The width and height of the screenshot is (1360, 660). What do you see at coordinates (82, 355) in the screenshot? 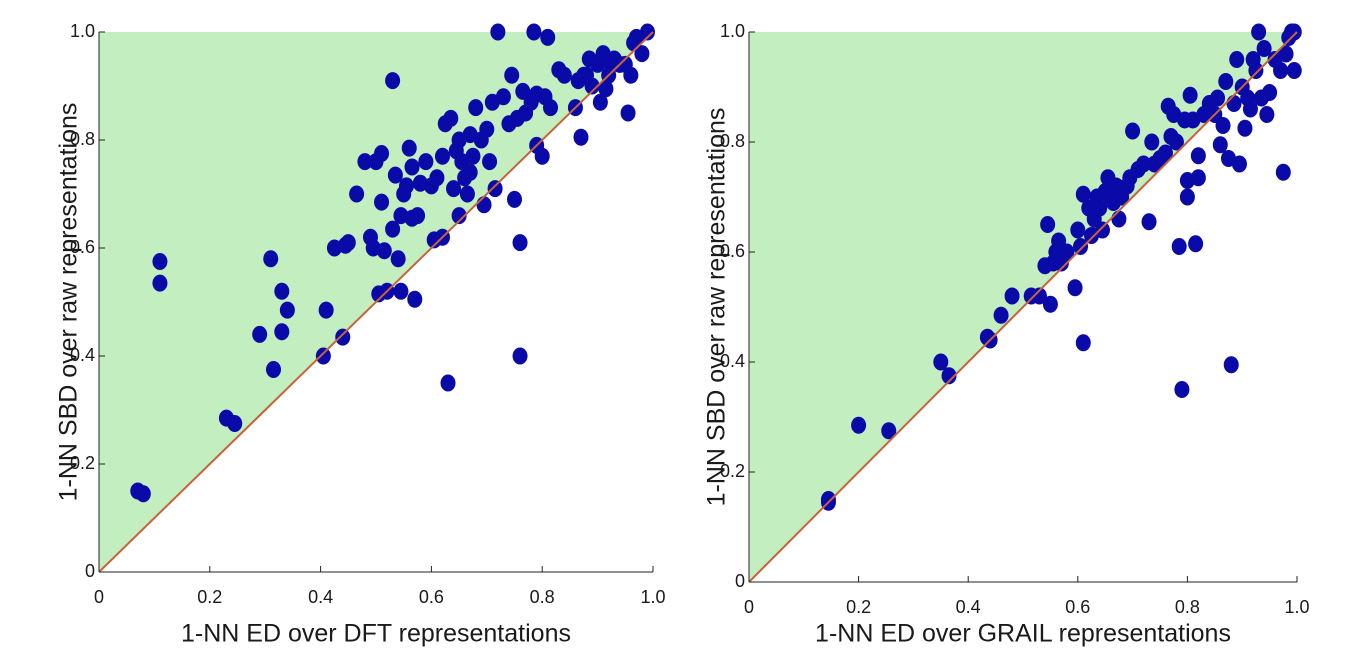
I see `y-tick-label: 0.4` at bounding box center [82, 355].